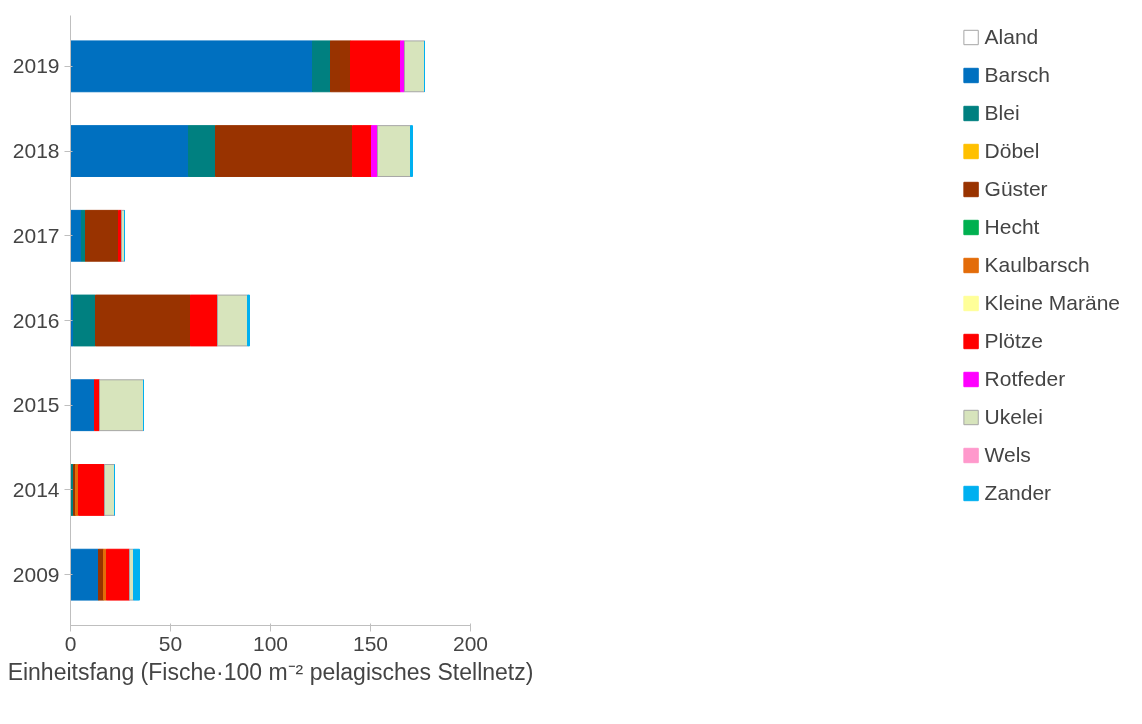 This screenshot has height=724, width=1142. What do you see at coordinates (36, 405) in the screenshot?
I see `y-tick-label: 2015` at bounding box center [36, 405].